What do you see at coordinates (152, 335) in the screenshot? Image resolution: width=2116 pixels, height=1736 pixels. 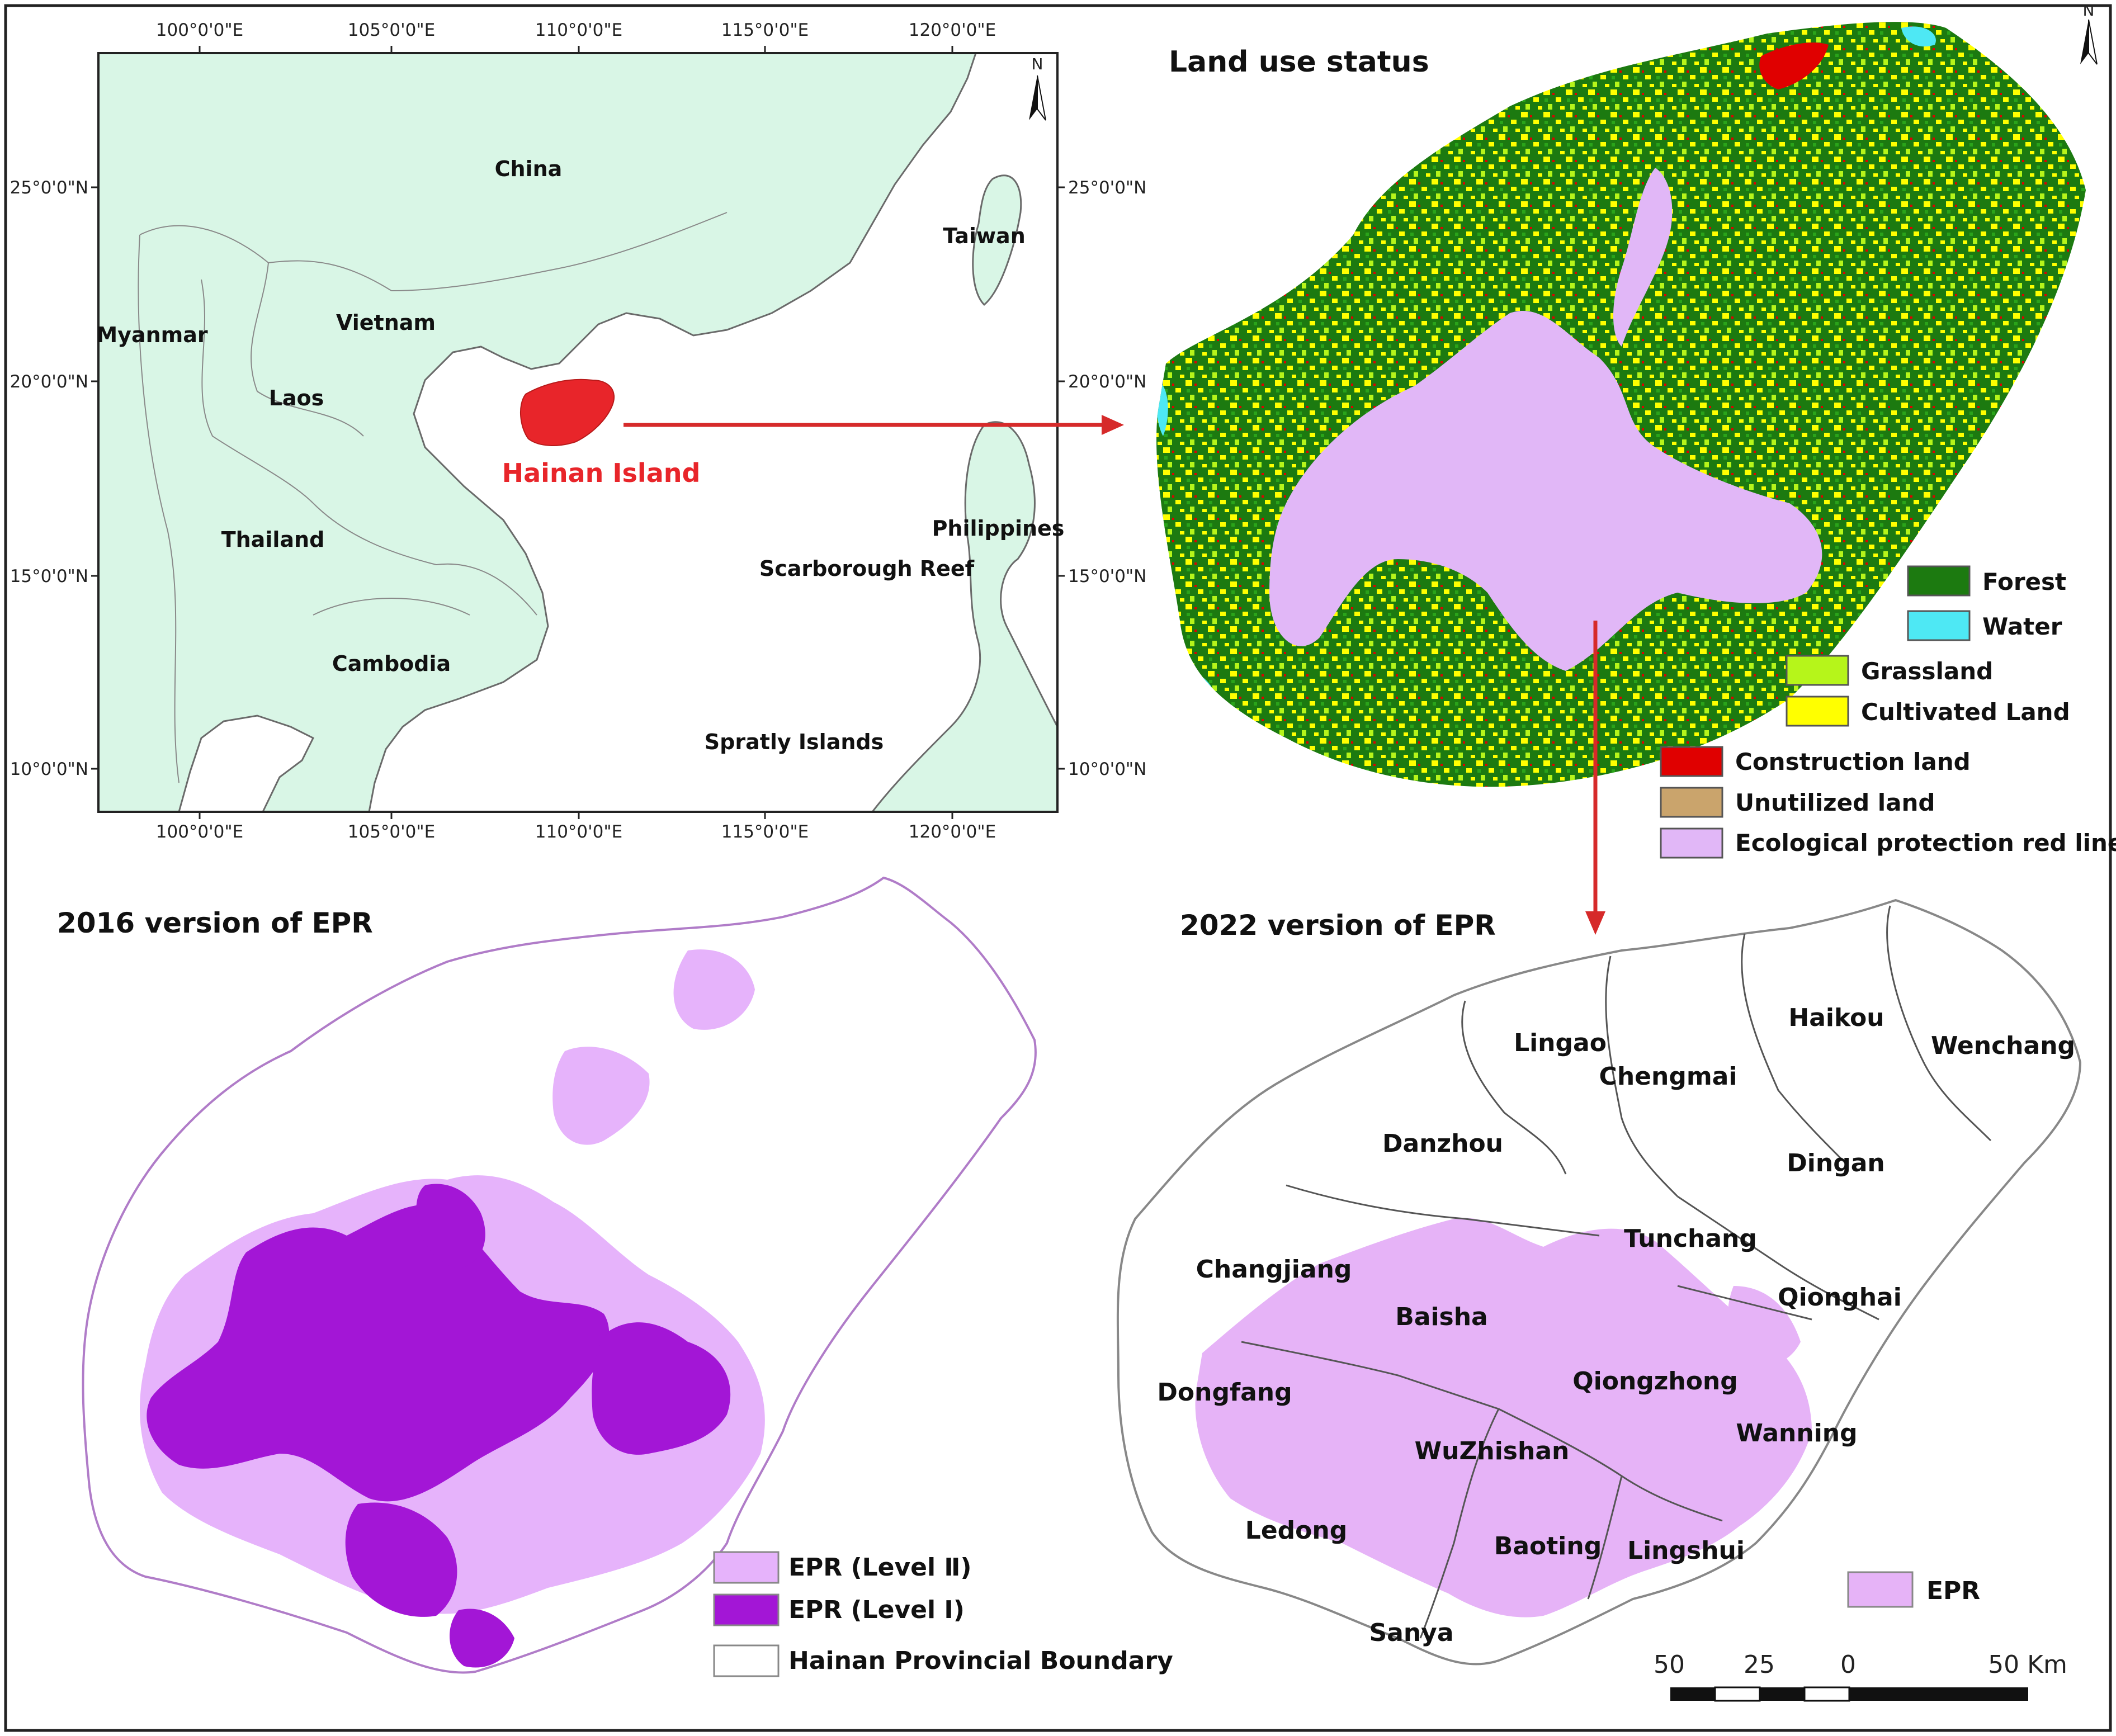 I see `place-myanmar: Myanmar` at bounding box center [152, 335].